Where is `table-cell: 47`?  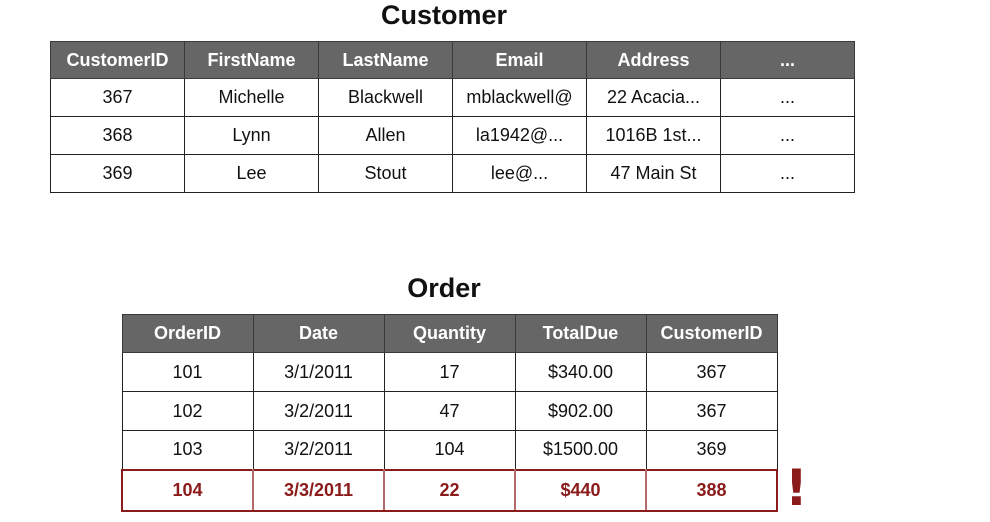 table-cell: 47 is located at coordinates (449, 411).